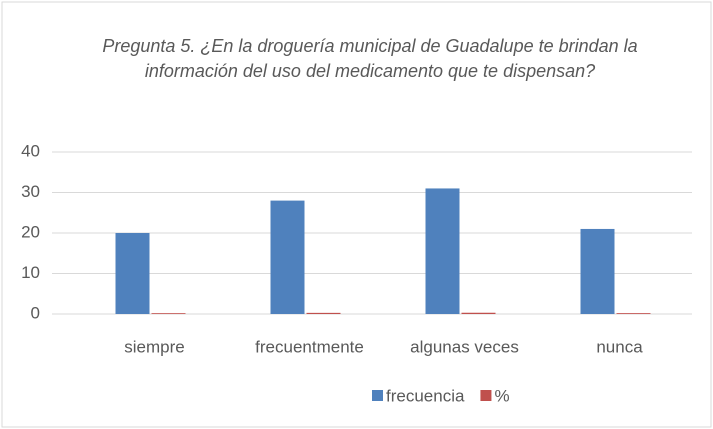 This screenshot has height=429, width=713. Describe the element at coordinates (35, 312) in the screenshot. I see `y-tick-label: 0` at that location.